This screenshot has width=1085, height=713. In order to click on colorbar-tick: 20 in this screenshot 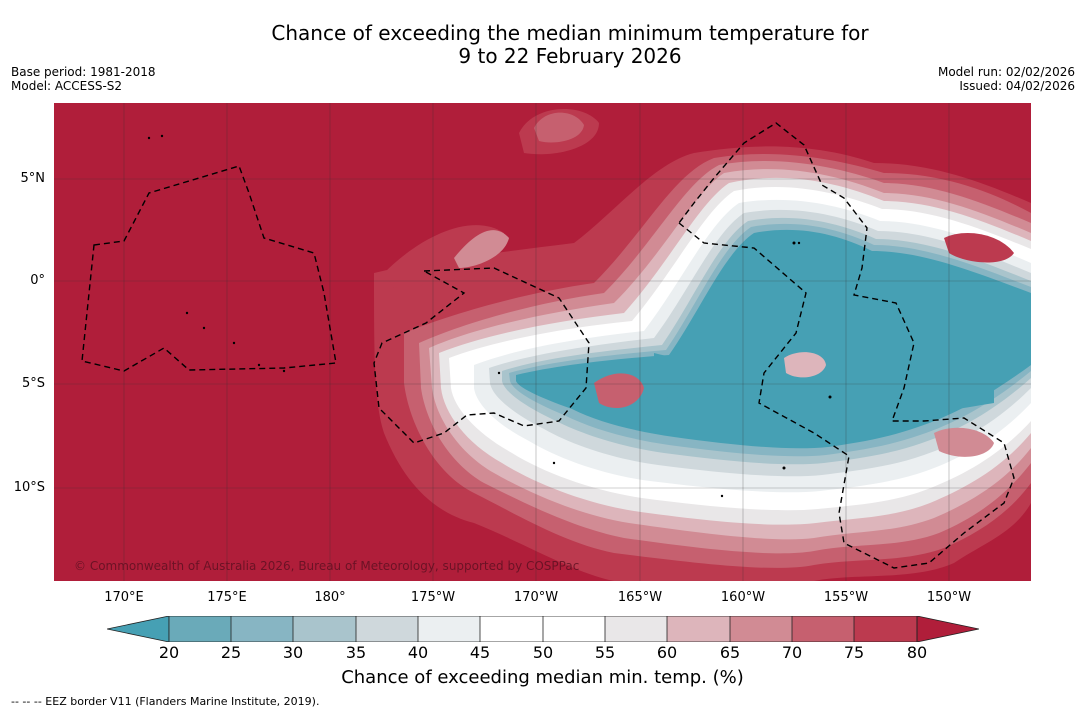, I will do `click(169, 652)`.